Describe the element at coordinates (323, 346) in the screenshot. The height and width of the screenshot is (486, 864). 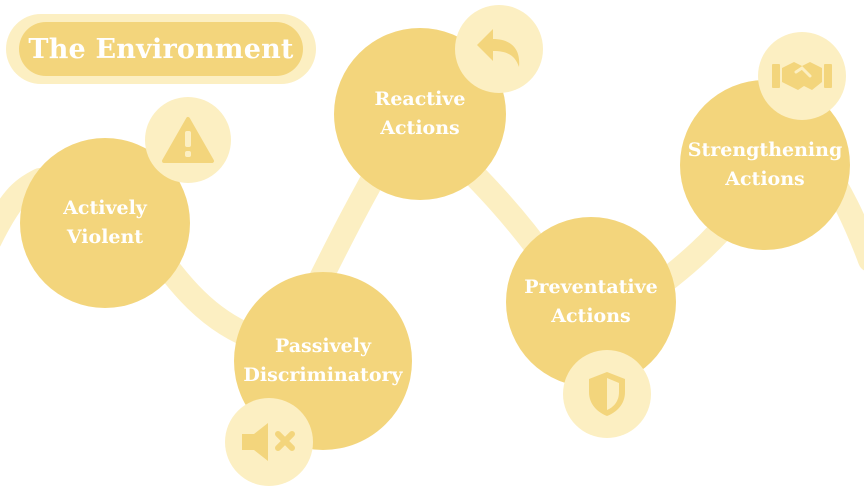
I see `node-label-line1: Passively` at that location.